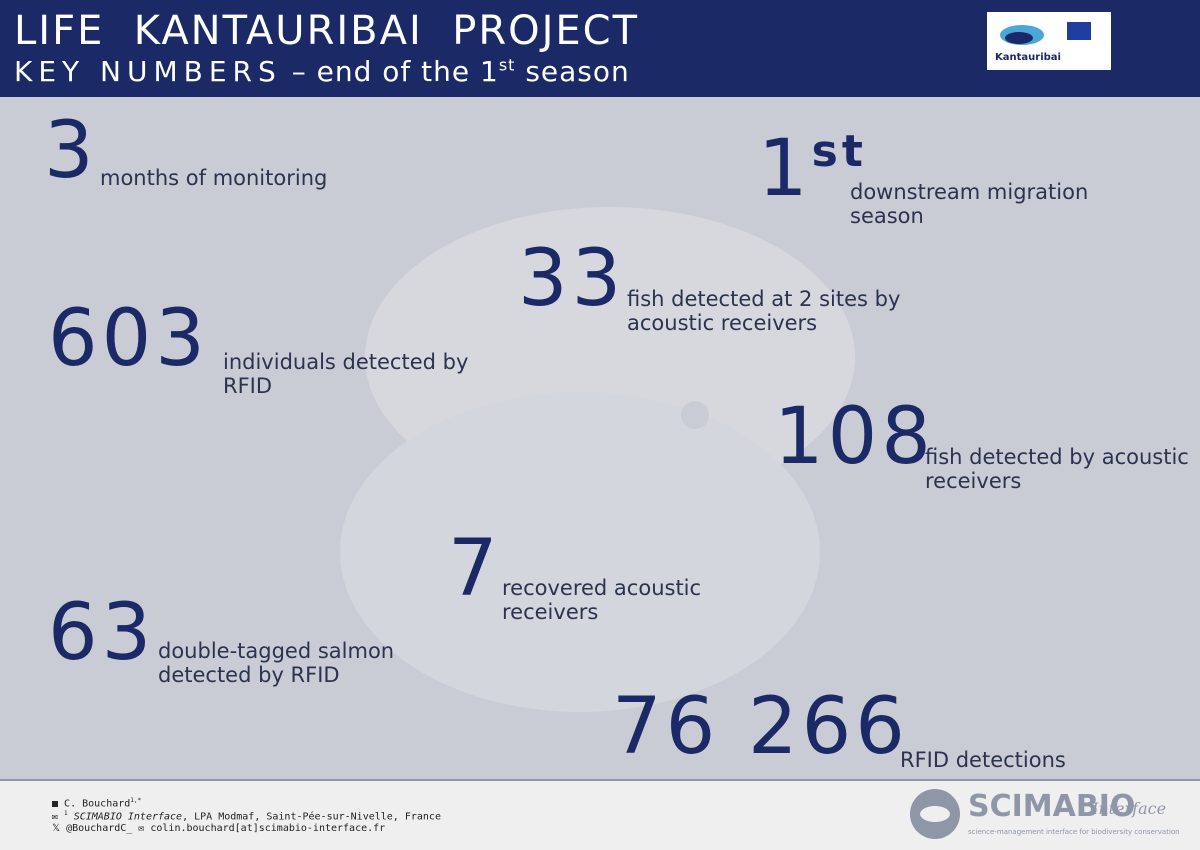 This screenshot has width=1200, height=850. I want to click on twitter: @BouchardC_, so click(99, 828).